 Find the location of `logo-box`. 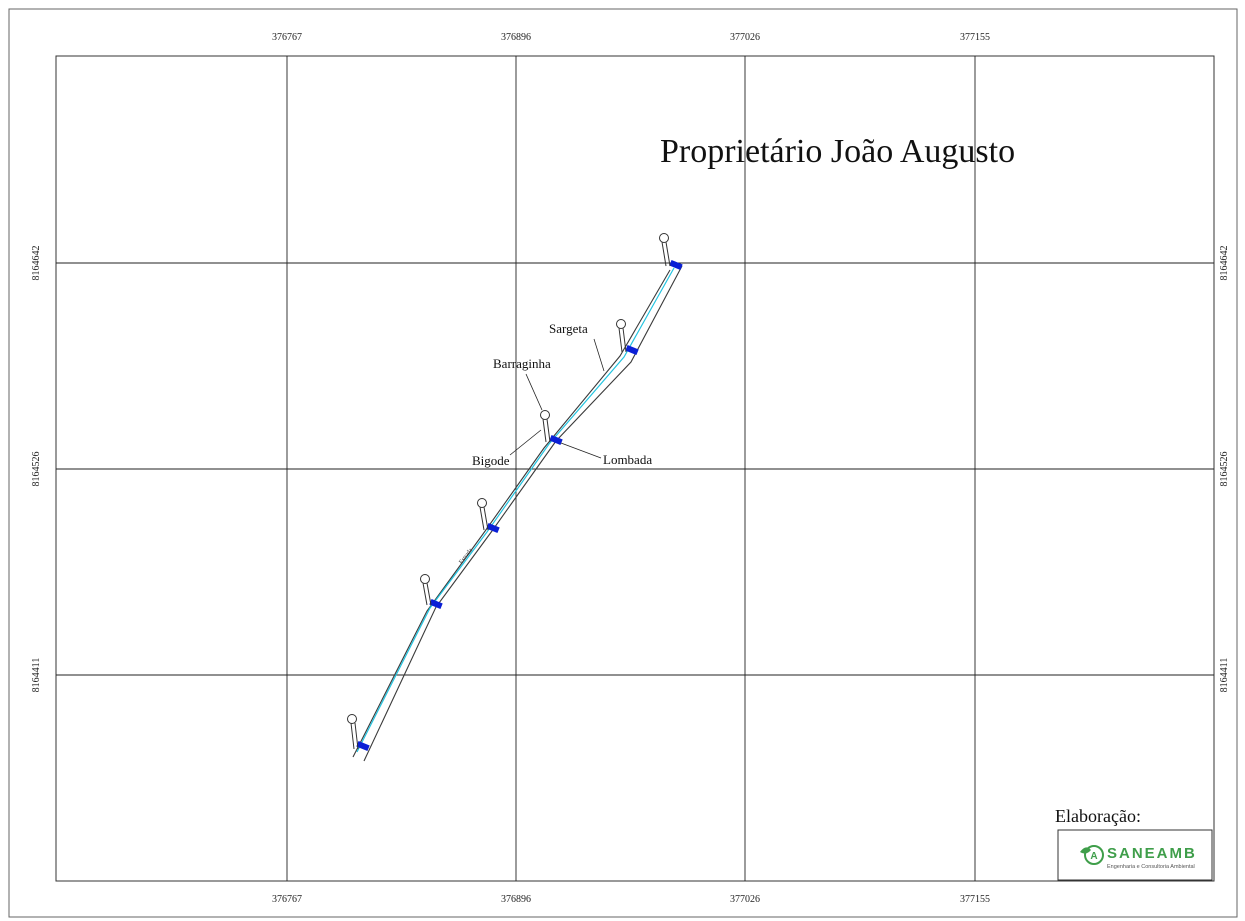

logo-box is located at coordinates (1135, 855).